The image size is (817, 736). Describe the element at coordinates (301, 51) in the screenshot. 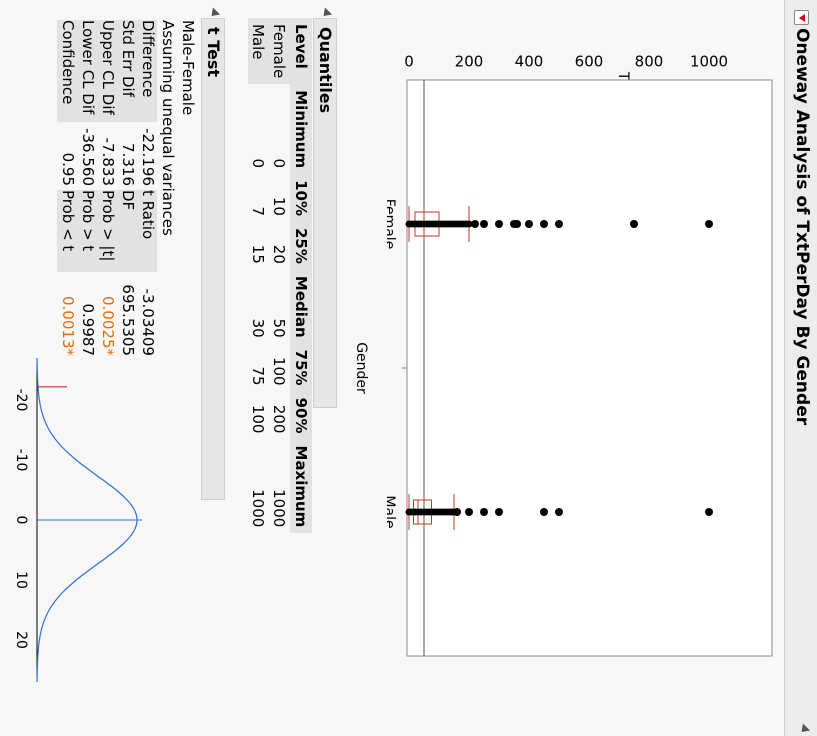

I see `quantiles-col-header: Level` at that location.